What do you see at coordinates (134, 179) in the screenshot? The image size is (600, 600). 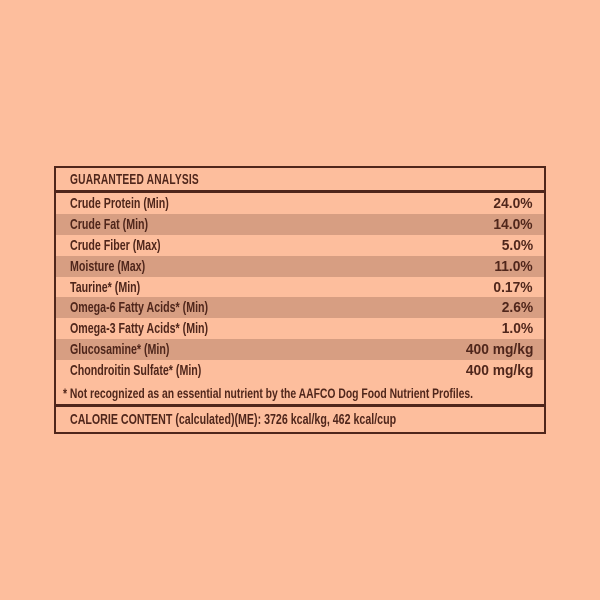 I see `panel-title: GUARANTEED ANALYSIS` at bounding box center [134, 179].